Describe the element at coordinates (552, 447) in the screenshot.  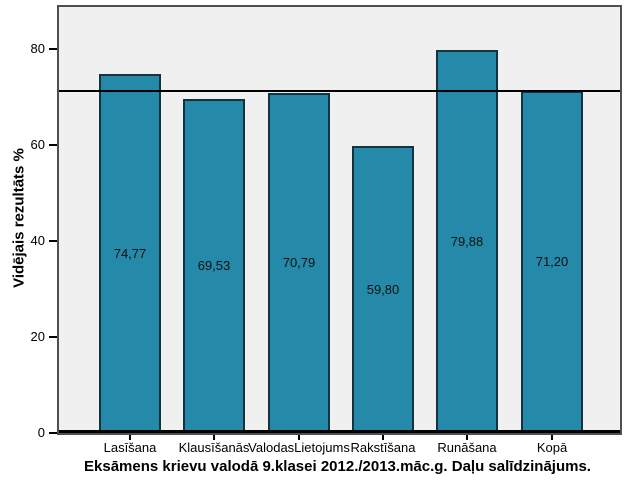
I see `x-category-label: Kopā` at that location.